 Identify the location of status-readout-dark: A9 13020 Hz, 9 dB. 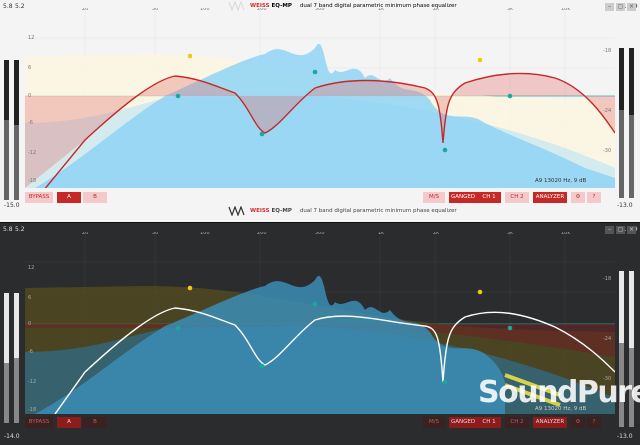
(561, 409).